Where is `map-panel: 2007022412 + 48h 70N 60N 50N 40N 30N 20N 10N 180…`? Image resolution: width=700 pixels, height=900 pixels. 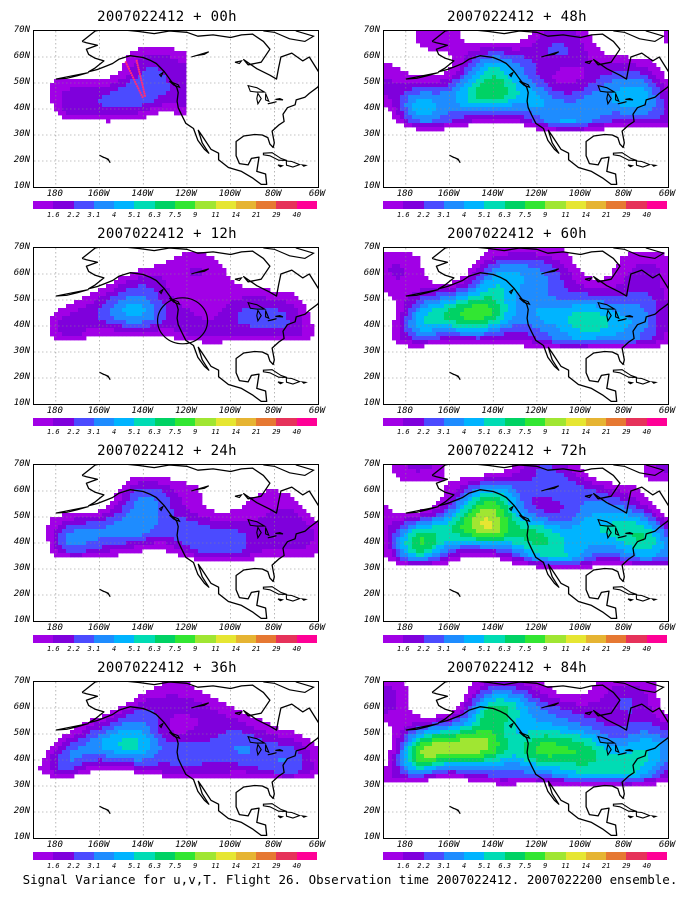
map-panel: 2007022412 + 48h 70N 60N 50N 40N 30N 20N 10N 180… is located at coordinates (517, 115).